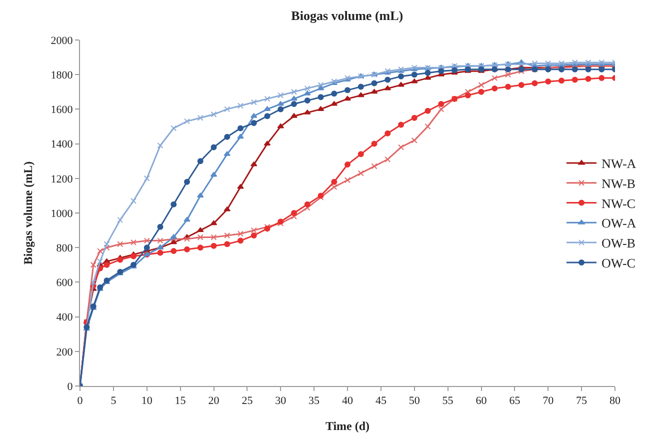  I want to click on legend-label: OW-C, so click(619, 263).